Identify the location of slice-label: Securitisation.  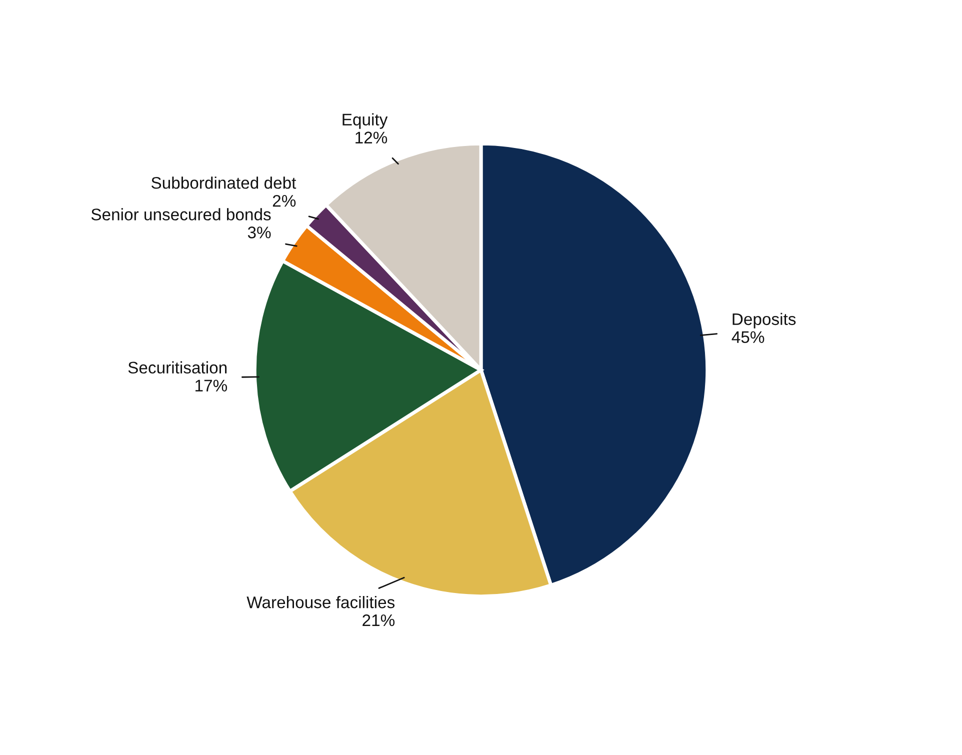
(177, 367).